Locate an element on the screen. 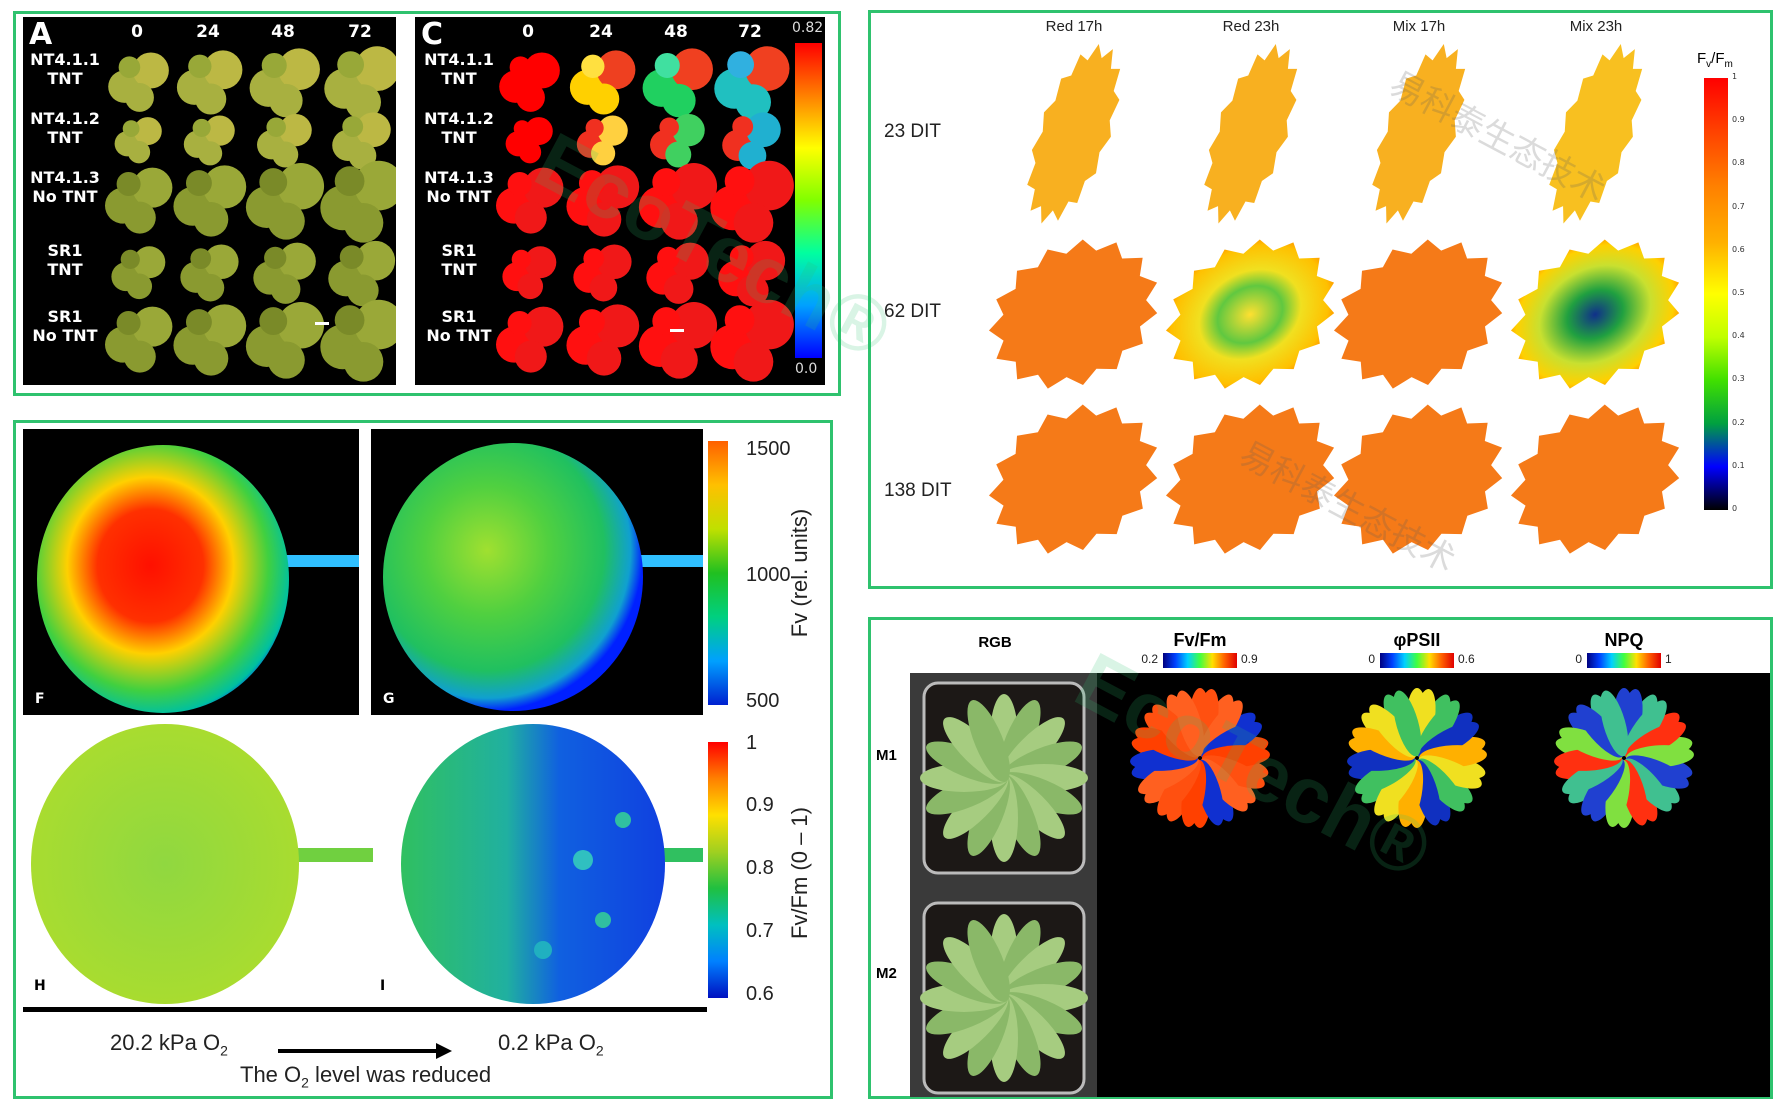 The image size is (1785, 1111). seedling-rgb-images is located at coordinates (250, 214).